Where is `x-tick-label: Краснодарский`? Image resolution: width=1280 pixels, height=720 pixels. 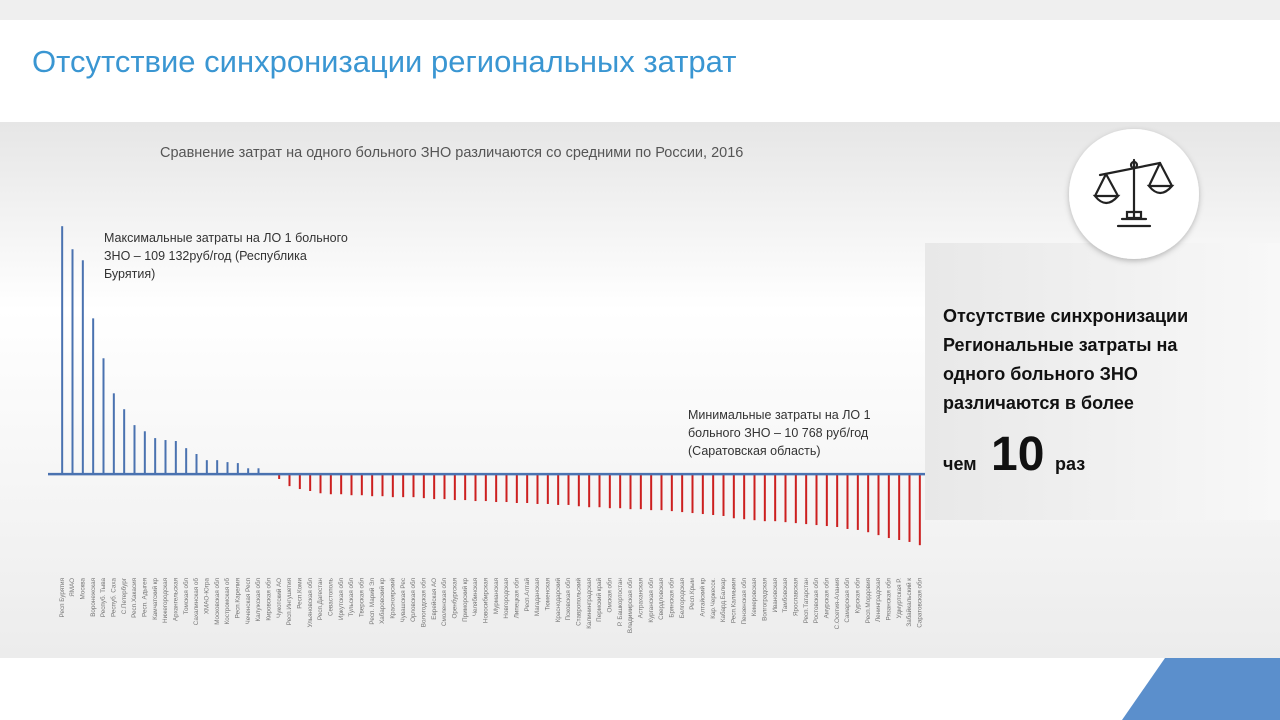
x-tick-label: Краснодарский is located at coordinates (558, 600).